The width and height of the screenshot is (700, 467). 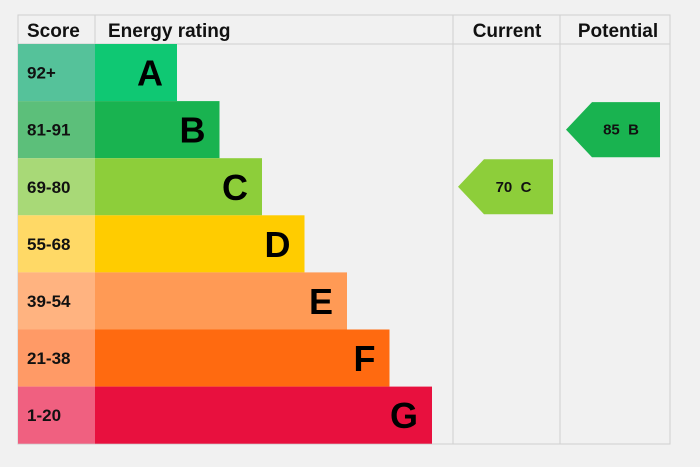 What do you see at coordinates (278, 244) in the screenshot?
I see `band-letter-d: D` at bounding box center [278, 244].